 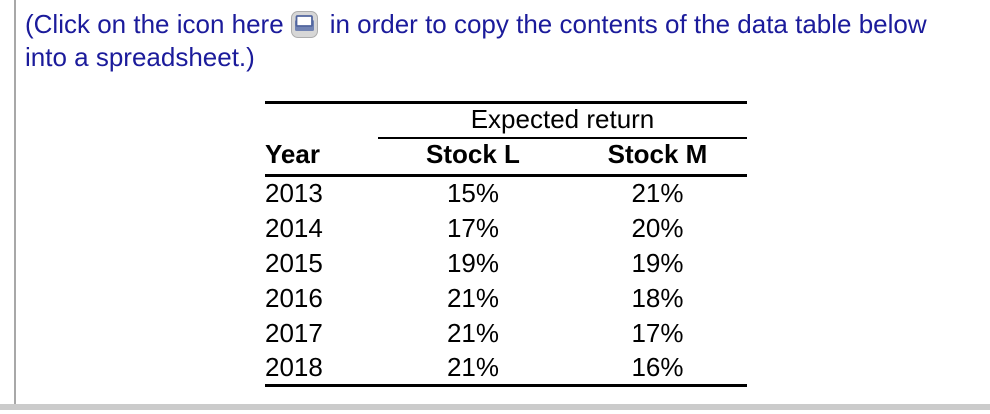 What do you see at coordinates (473, 227) in the screenshot?
I see `stock-l-cell: 17%` at bounding box center [473, 227].